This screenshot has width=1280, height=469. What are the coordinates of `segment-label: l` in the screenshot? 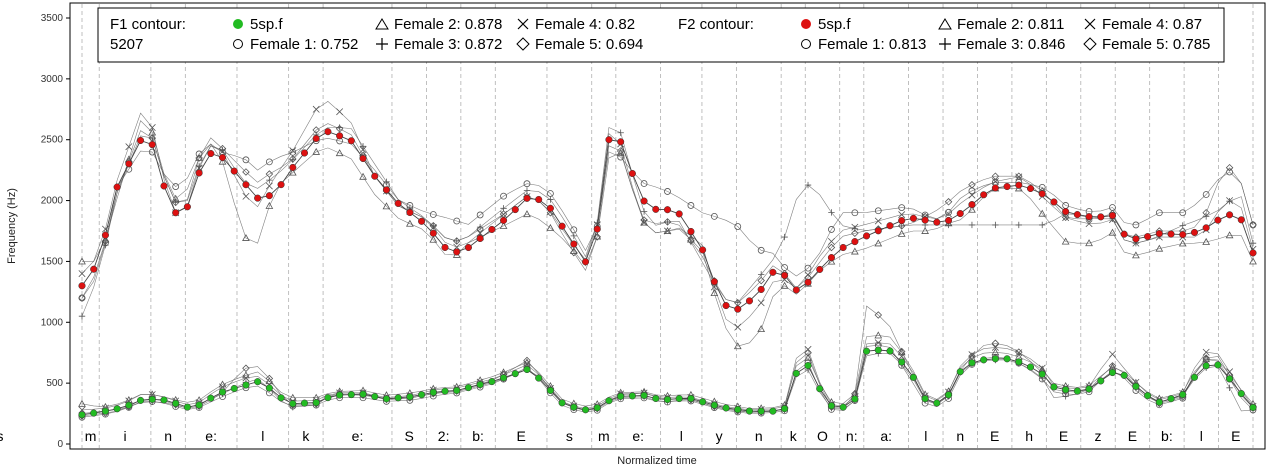 It's located at (681, 436).